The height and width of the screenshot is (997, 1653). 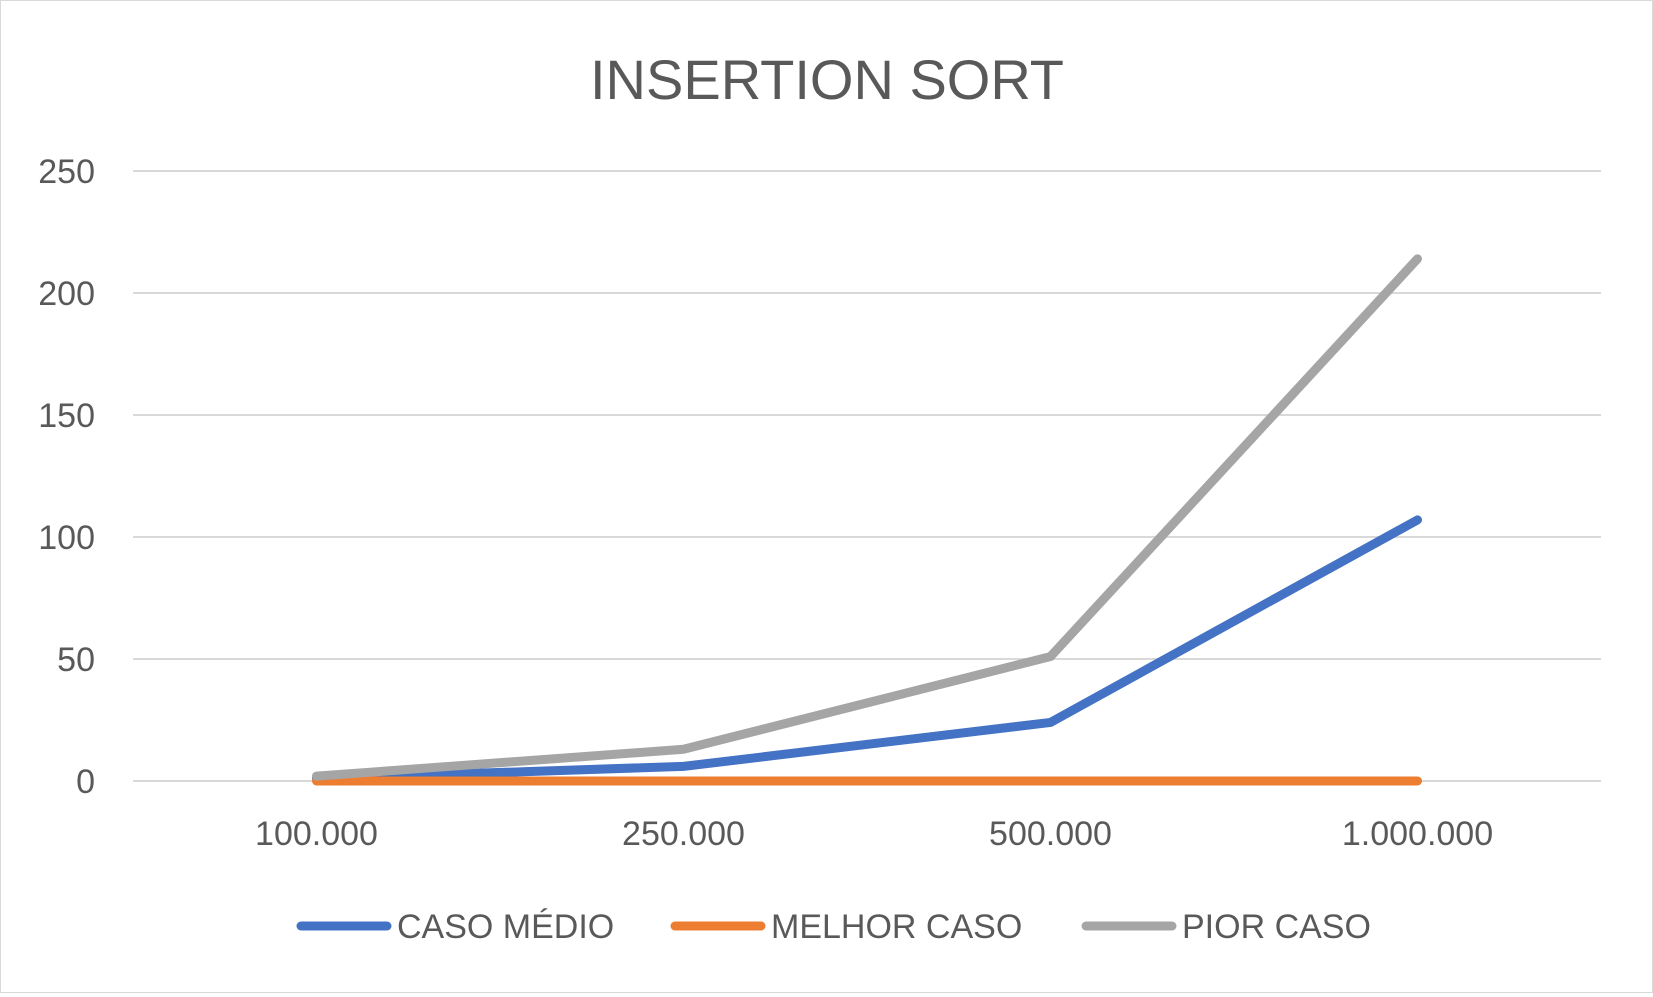 I want to click on y-axis-ticks: 0 50 100 150 200 250, so click(x=66, y=477).